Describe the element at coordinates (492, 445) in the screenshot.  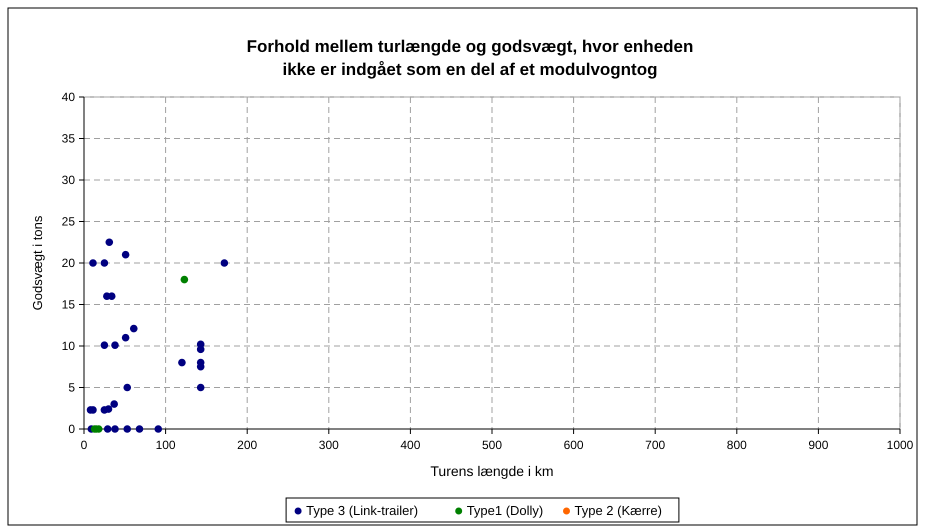
I see `x-tick-label: 500` at that location.